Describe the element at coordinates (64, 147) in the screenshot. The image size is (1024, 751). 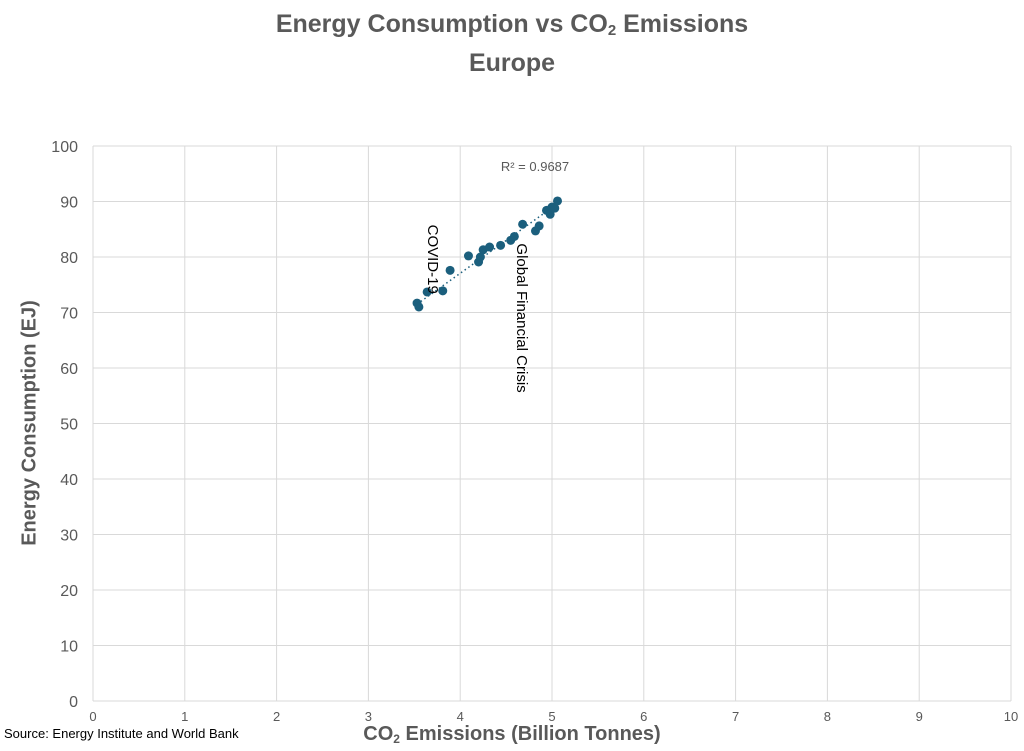
I see `y-tick-label: 100` at that location.